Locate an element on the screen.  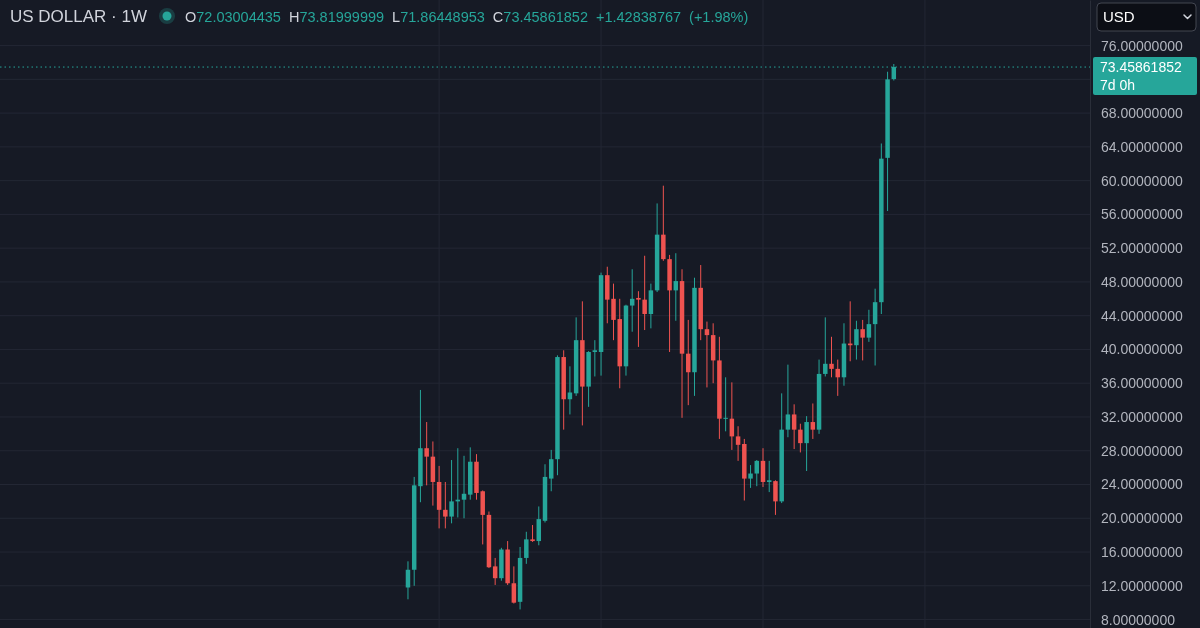
ref-line-label: 73.45861852 7d 0h is located at coordinates (1141, 76).